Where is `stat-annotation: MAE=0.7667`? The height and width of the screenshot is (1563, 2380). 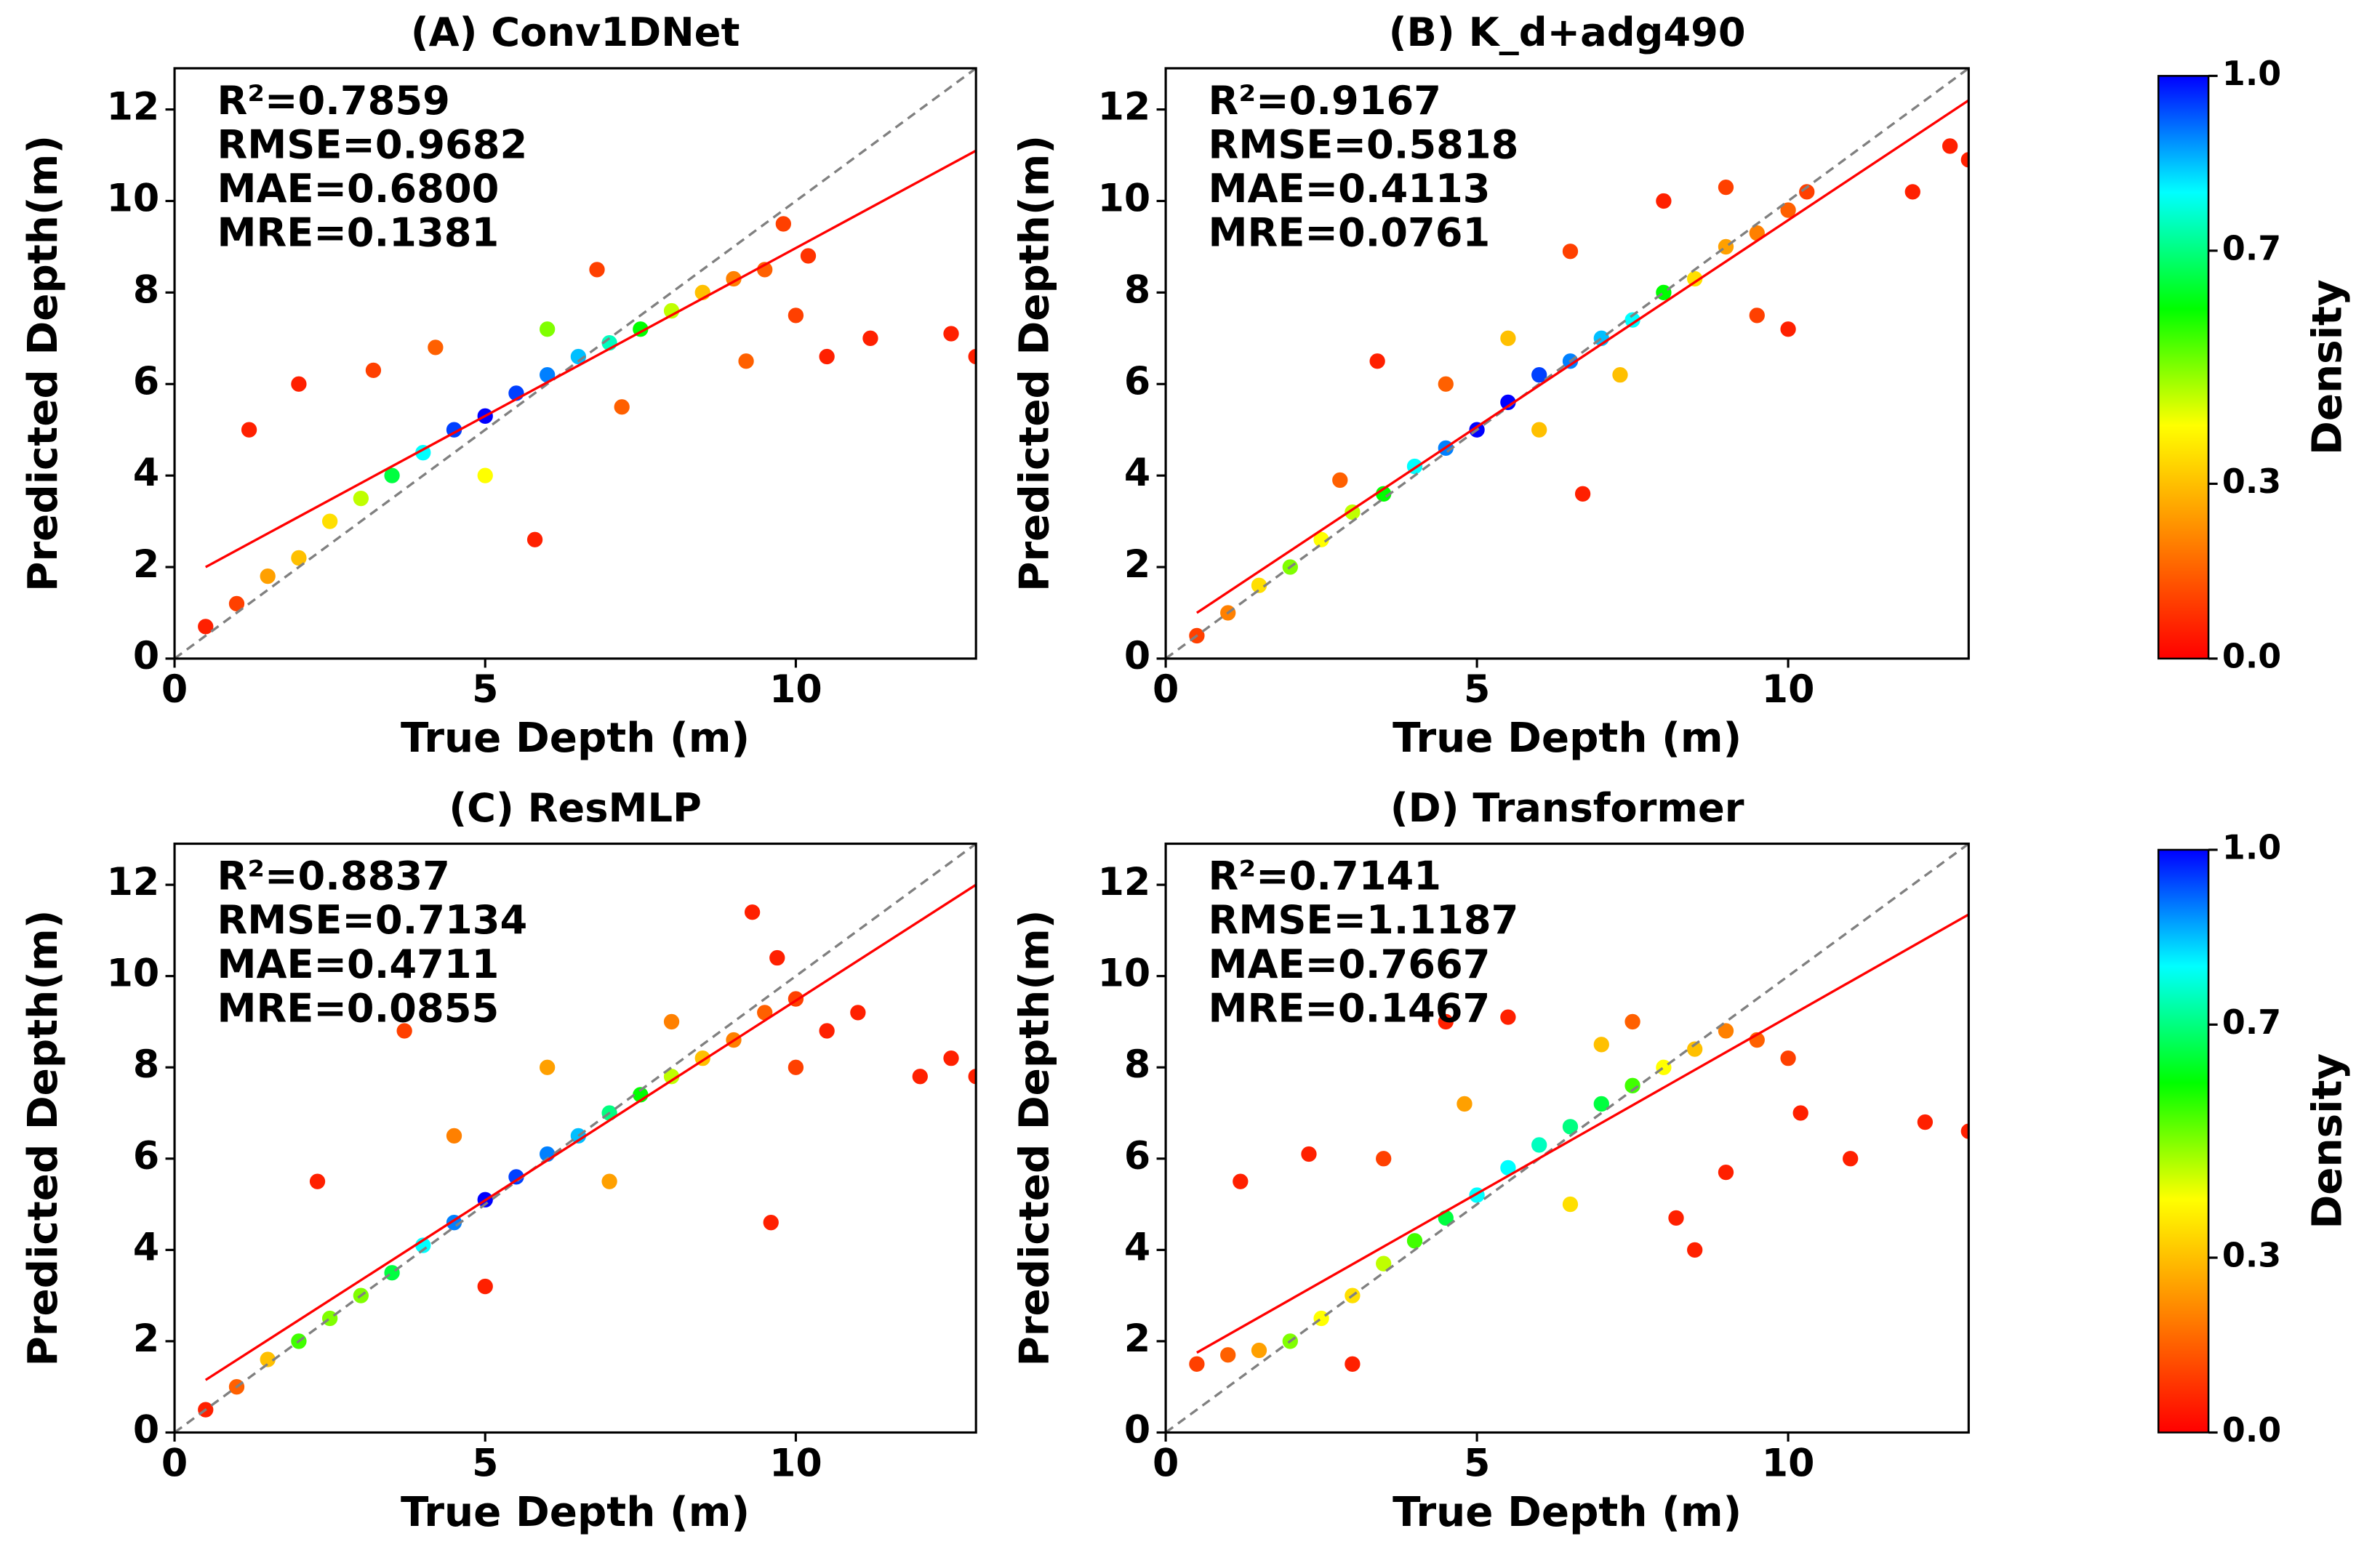 stat-annotation: MAE=0.7667 is located at coordinates (1350, 964).